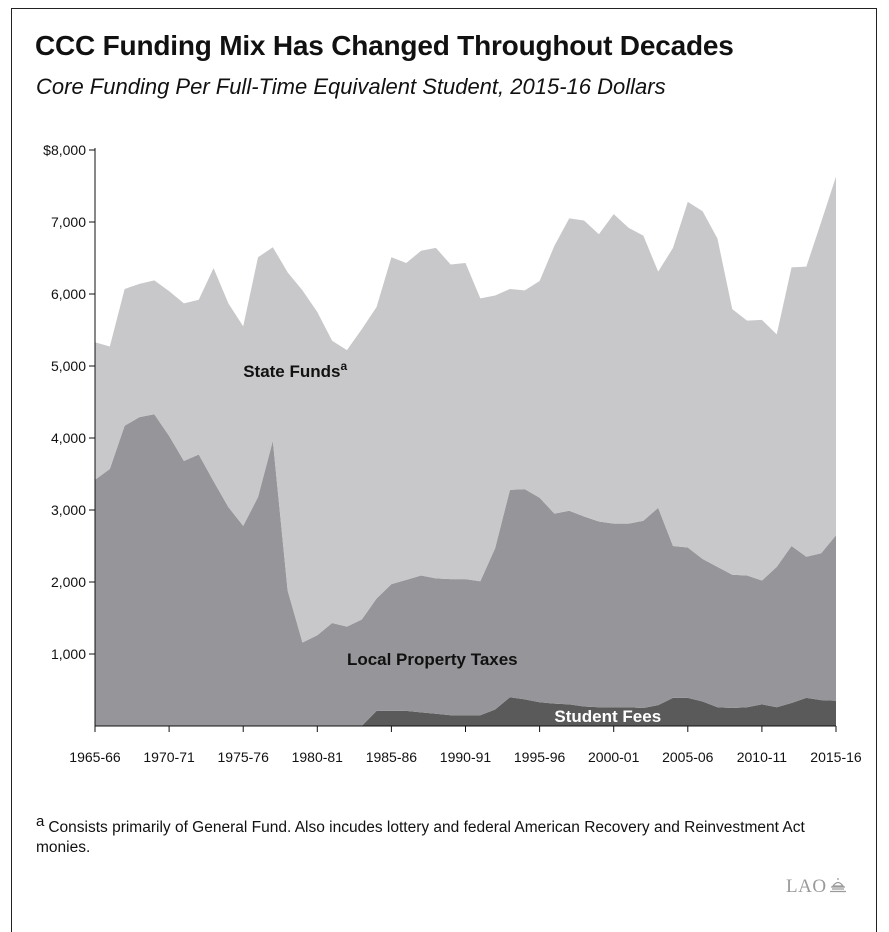 The width and height of the screenshot is (889, 932). I want to click on x-tick-label: 1995-96, so click(540, 757).